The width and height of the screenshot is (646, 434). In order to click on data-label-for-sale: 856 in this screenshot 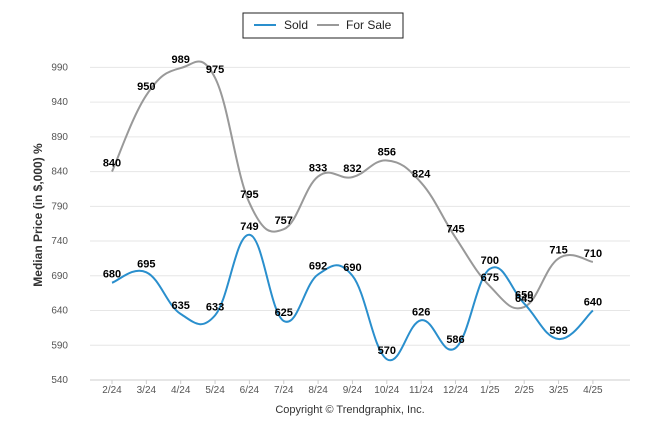, I will do `click(387, 152)`.